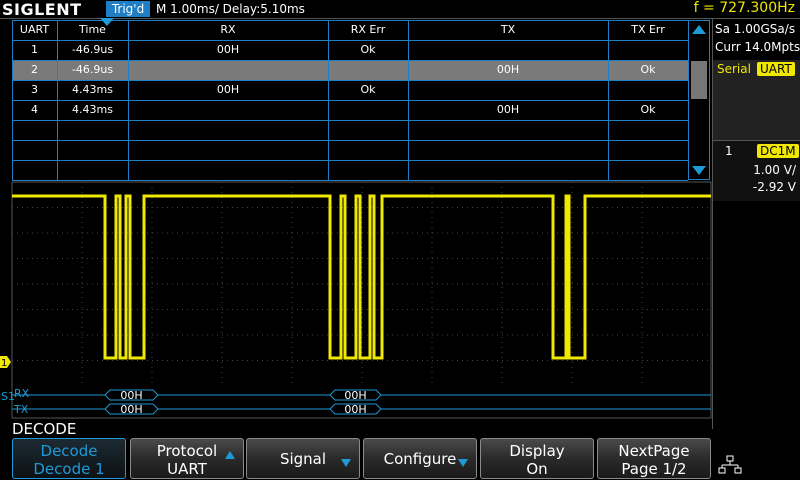  Describe the element at coordinates (8, 396) in the screenshot. I see `bus-marker: S1` at that location.